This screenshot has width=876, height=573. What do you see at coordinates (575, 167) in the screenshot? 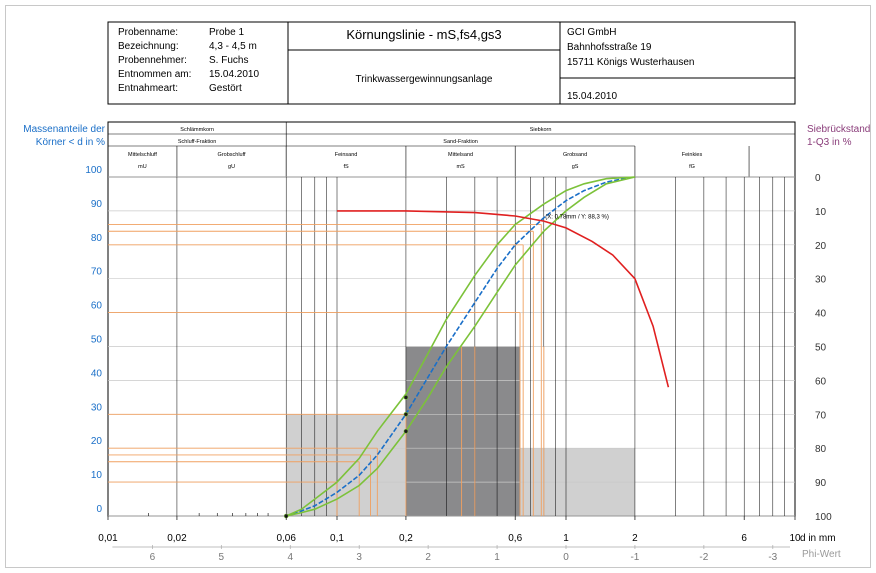
I see `fraction-abbr: gS` at bounding box center [575, 167].